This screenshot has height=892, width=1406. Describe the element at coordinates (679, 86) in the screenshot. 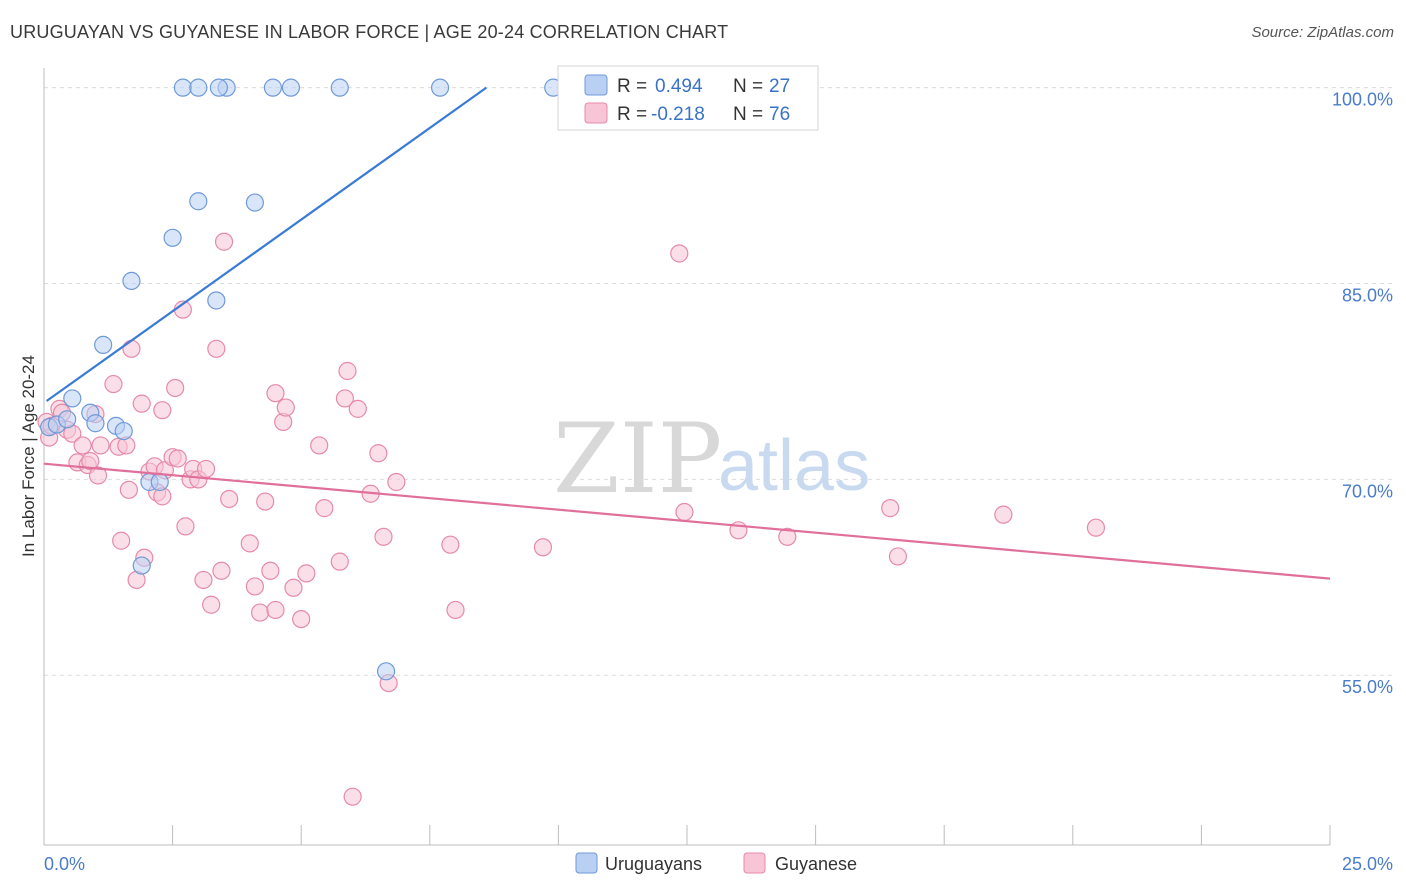

I see `legend-r-value-1: 0.494` at that location.